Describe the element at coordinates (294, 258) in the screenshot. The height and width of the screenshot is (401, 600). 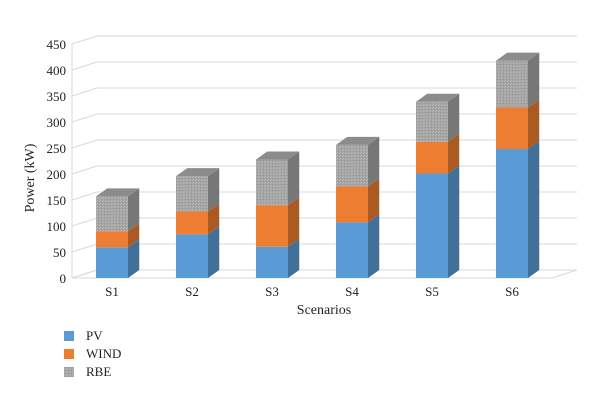
I see `bar-side-pv-s3` at that location.